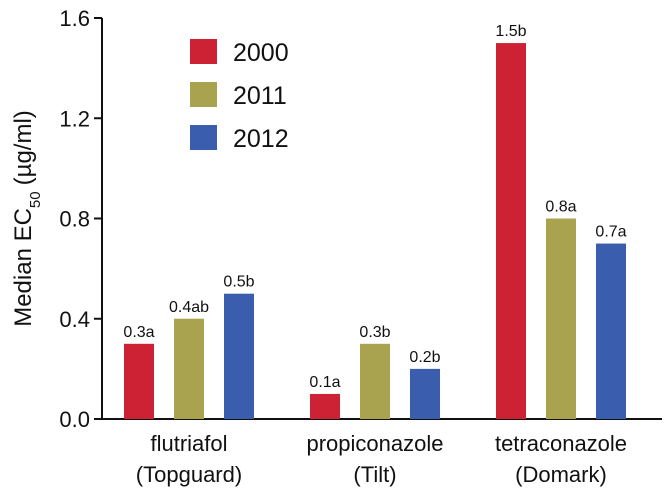 The image size is (666, 498). What do you see at coordinates (324, 382) in the screenshot?
I see `data-label-2000-1: 0.1a` at bounding box center [324, 382].